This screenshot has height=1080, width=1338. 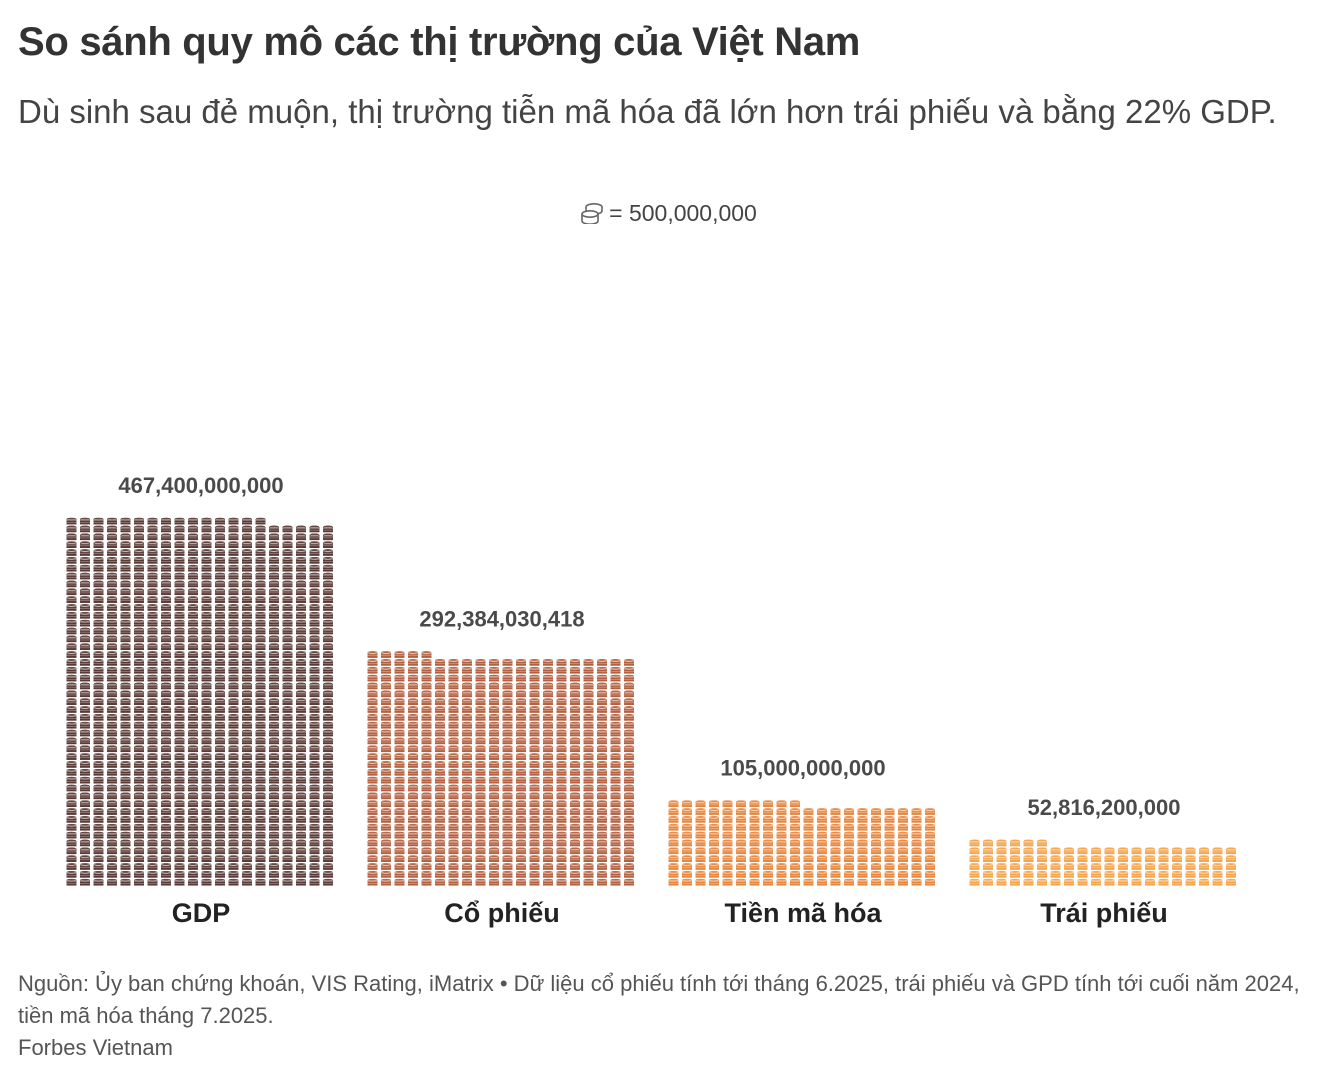 I want to click on category-label-2: Tiền mã hóa, so click(x=803, y=913).